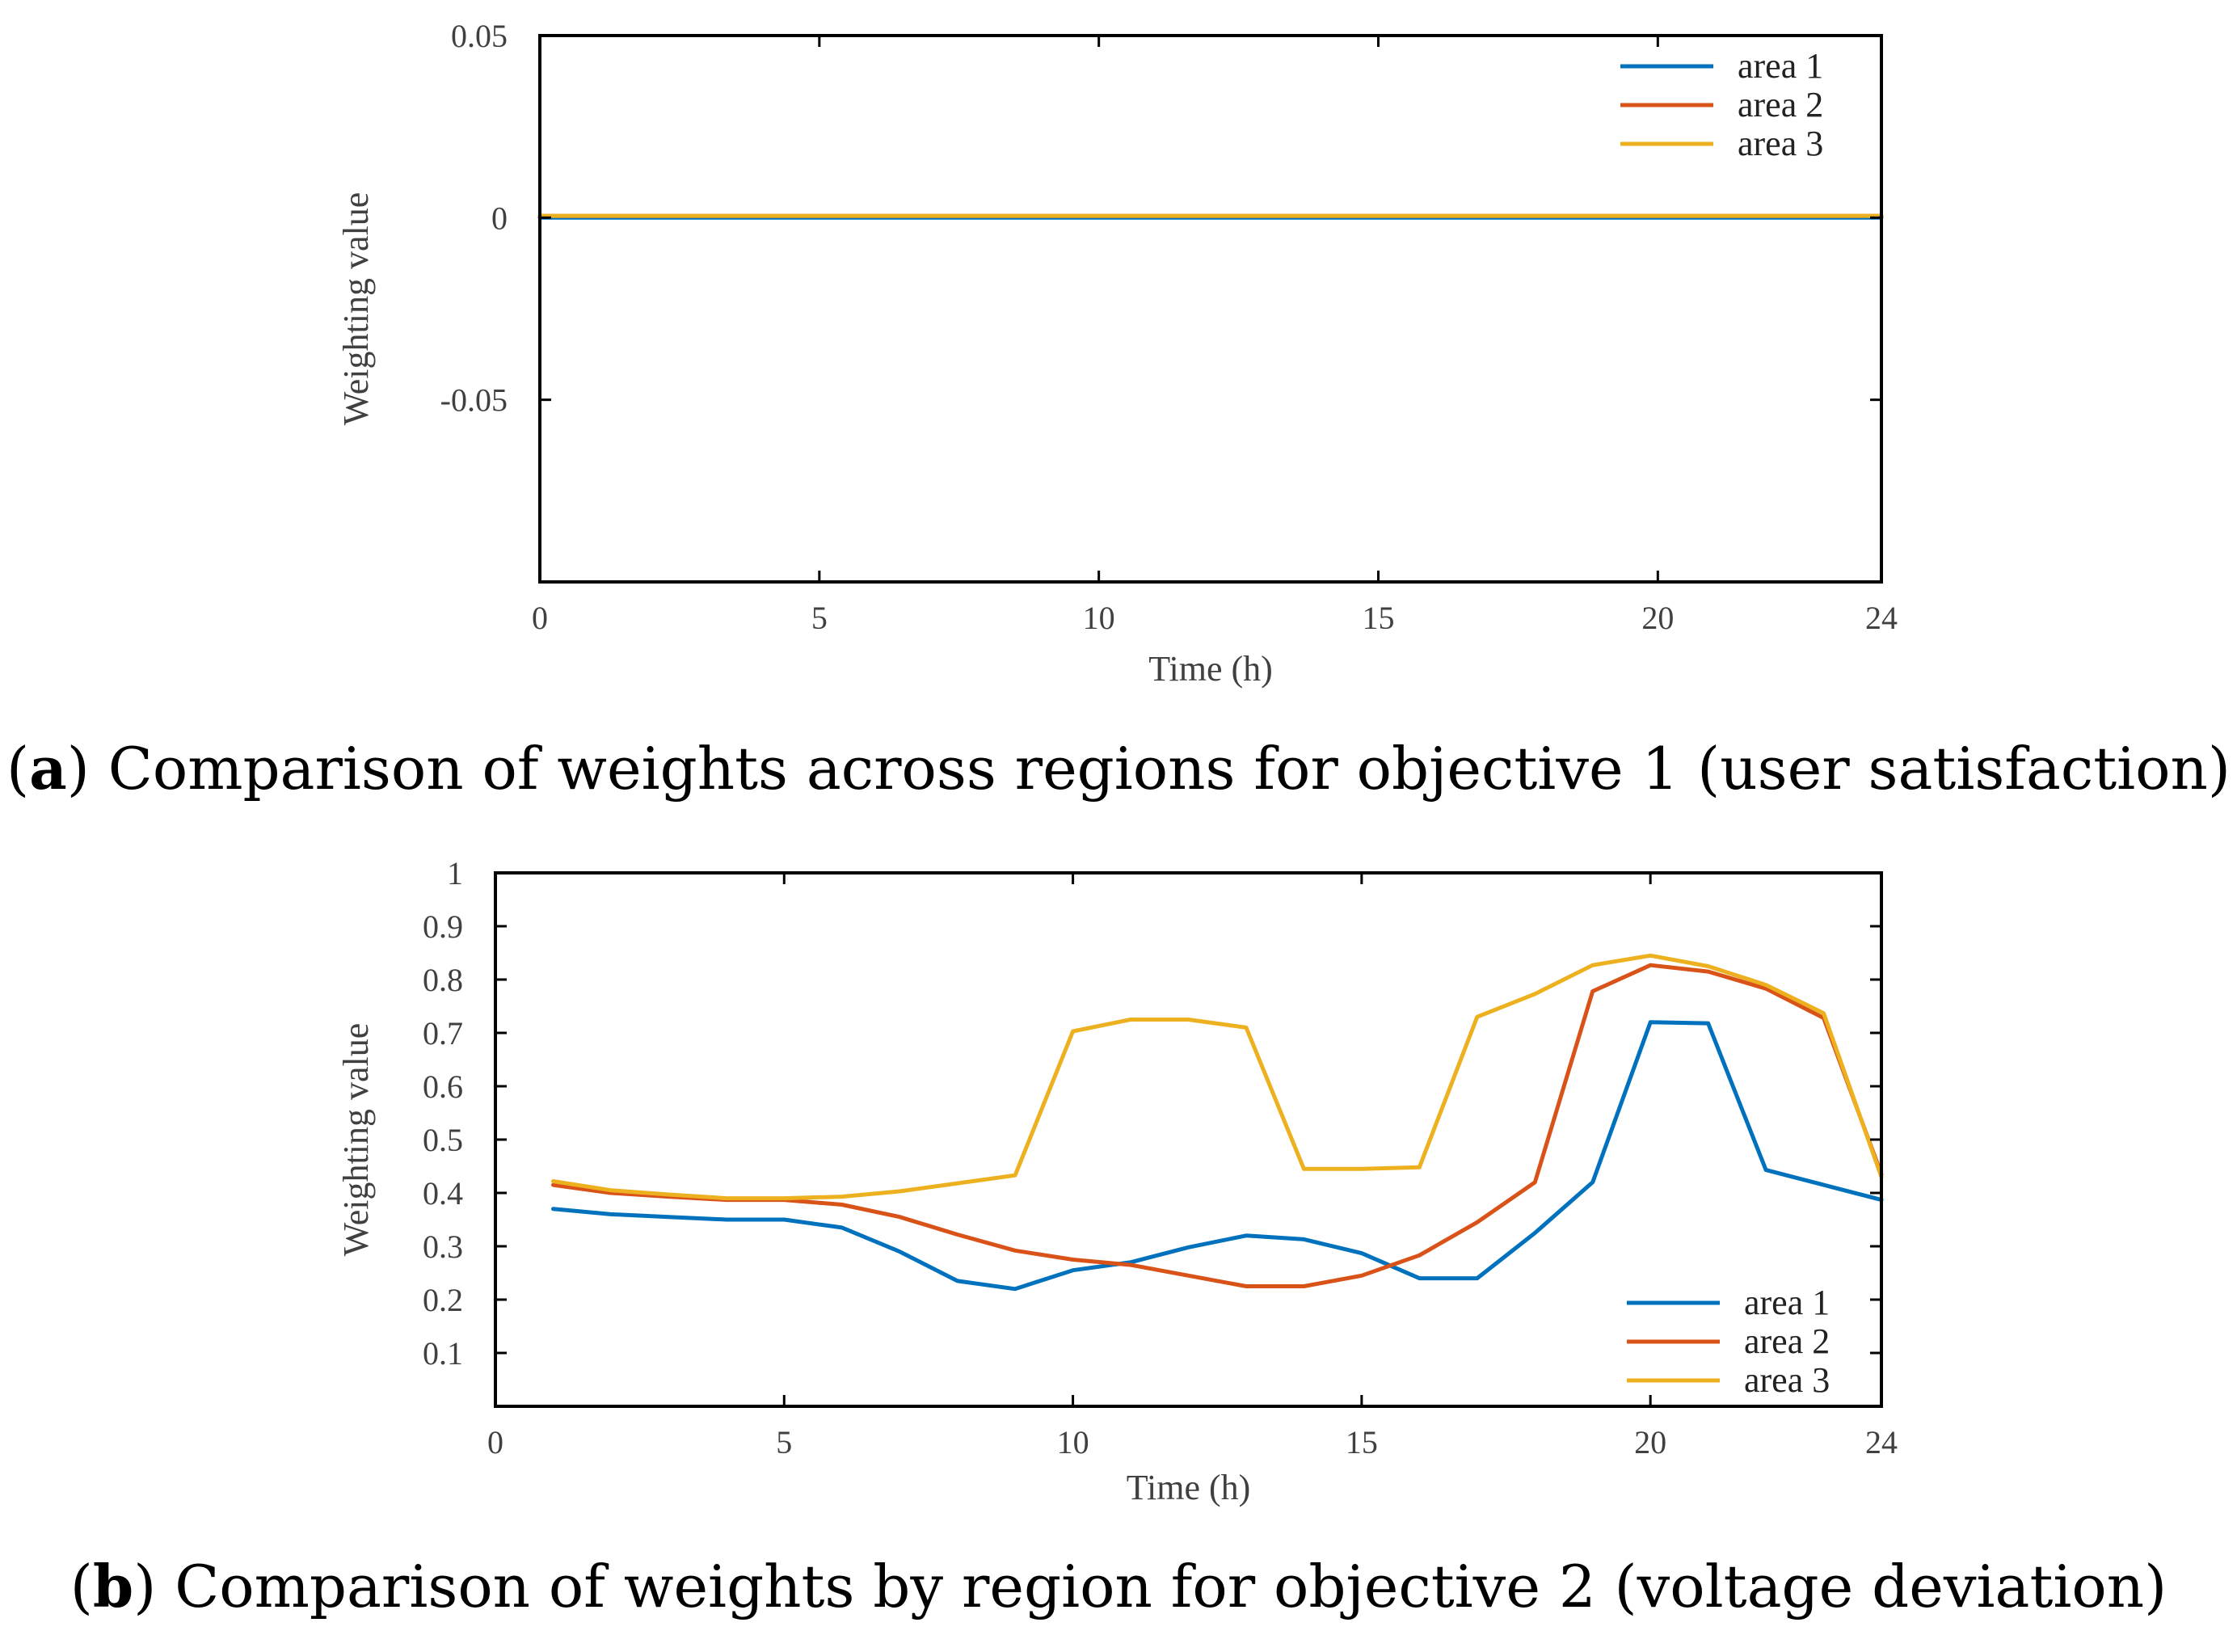  Describe the element at coordinates (443, 1140) in the screenshot. I see `panel-b-y-tick-label: 0.5` at that location.